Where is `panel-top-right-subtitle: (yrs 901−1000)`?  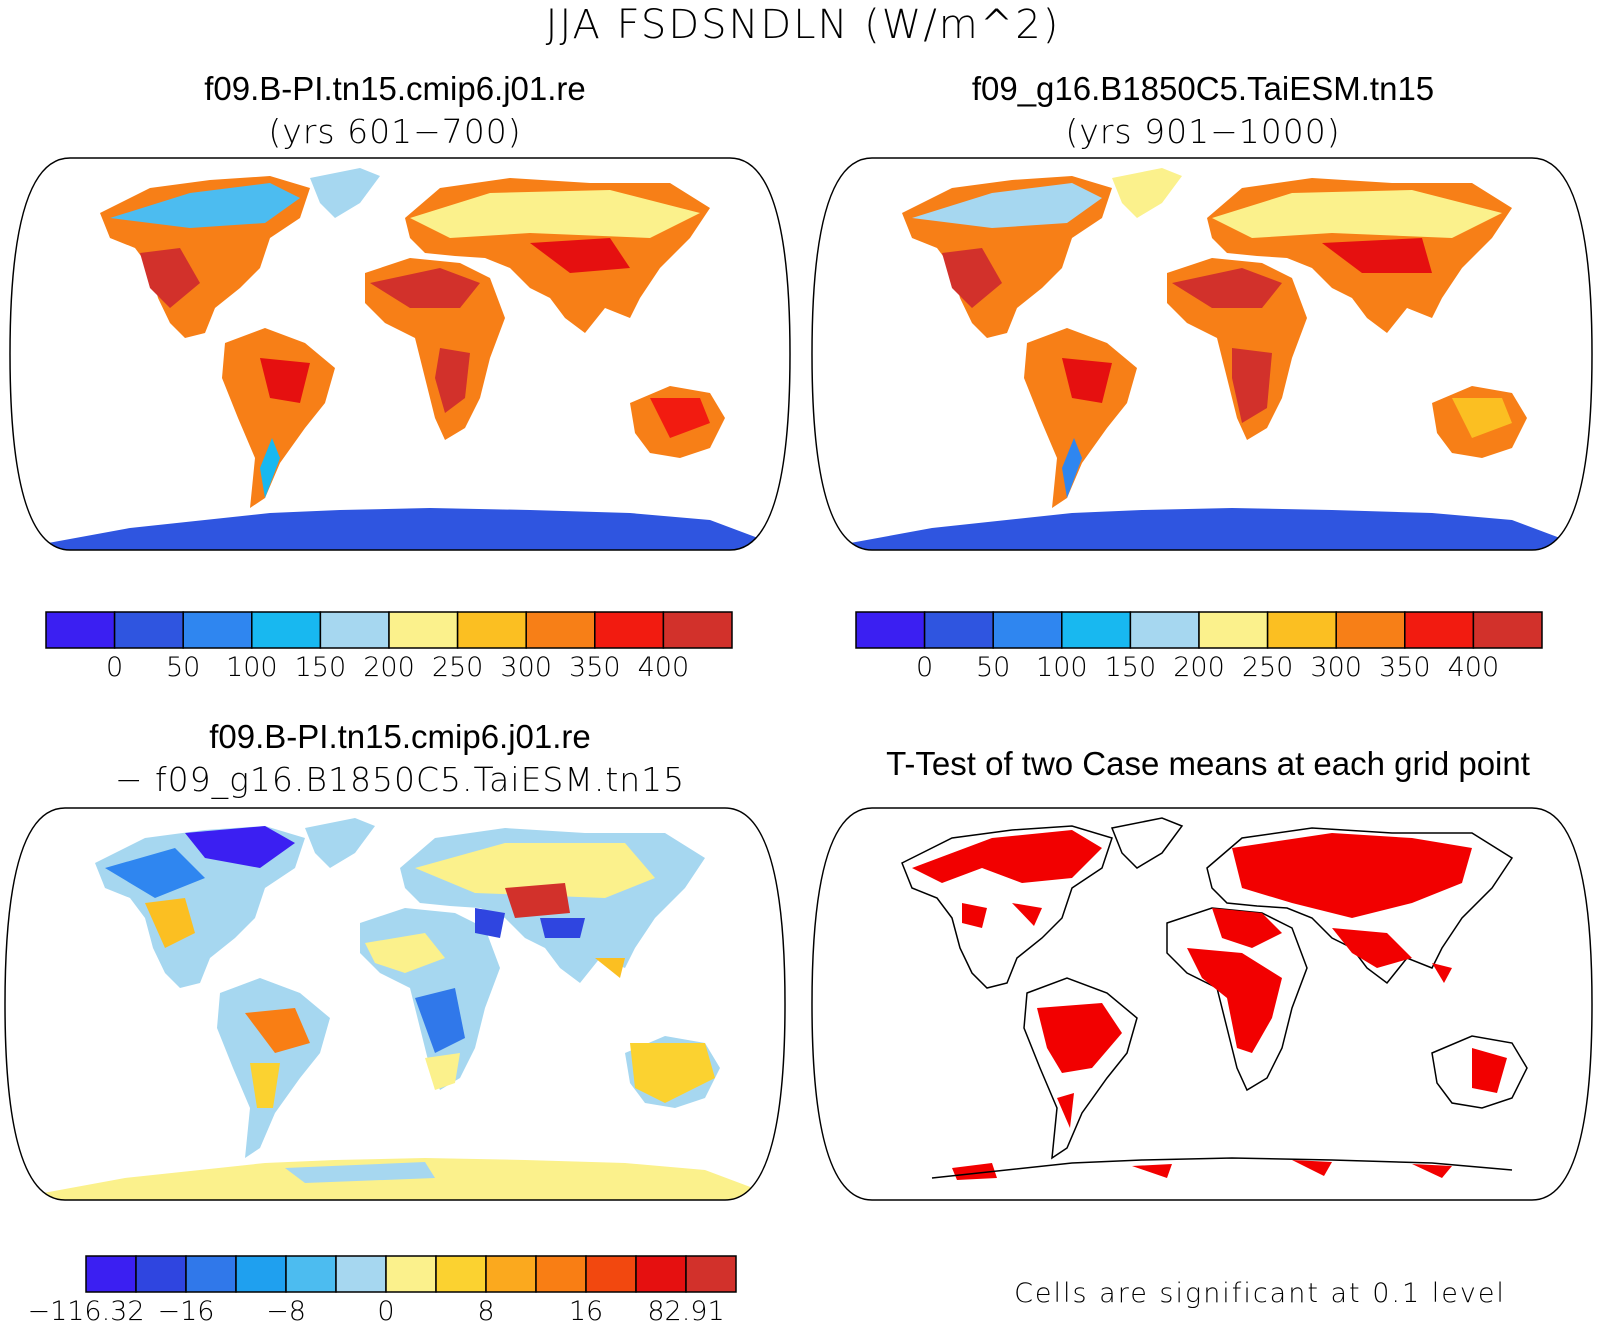 panel-top-right-subtitle: (yrs 901−1000) is located at coordinates (1203, 131).